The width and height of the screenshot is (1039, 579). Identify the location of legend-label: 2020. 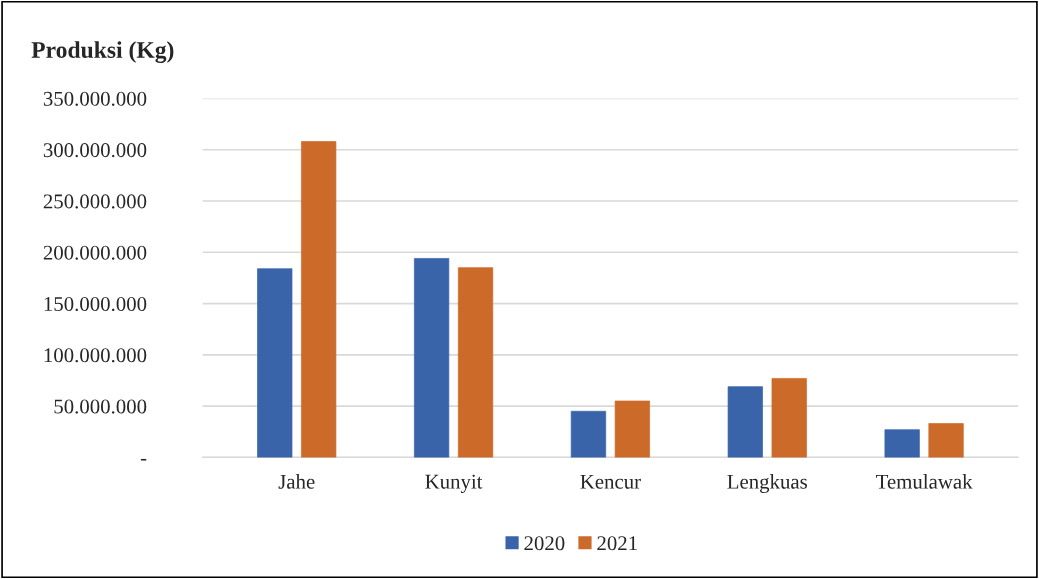
(544, 543).